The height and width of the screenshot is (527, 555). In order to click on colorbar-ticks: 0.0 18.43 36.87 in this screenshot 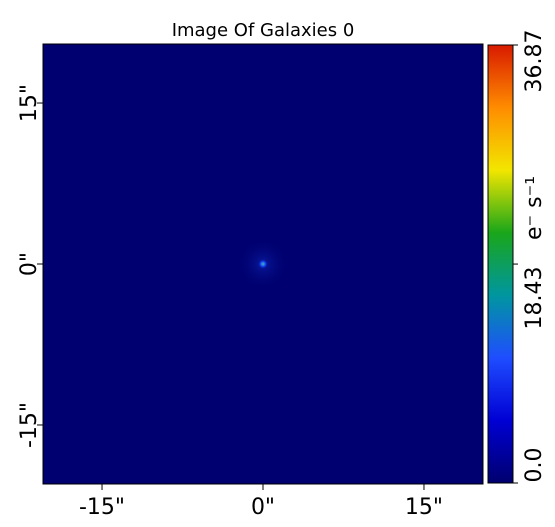, I will do `click(530, 257)`.